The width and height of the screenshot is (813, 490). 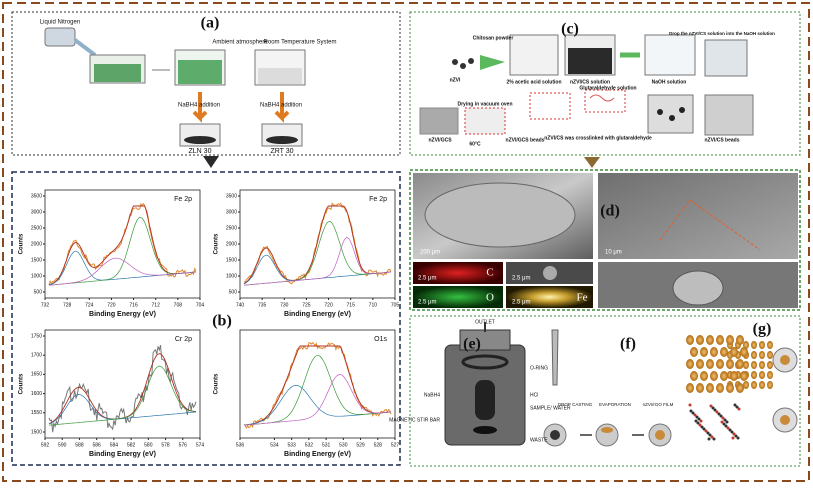 I want to click on panel-label: (g), so click(x=762, y=329).